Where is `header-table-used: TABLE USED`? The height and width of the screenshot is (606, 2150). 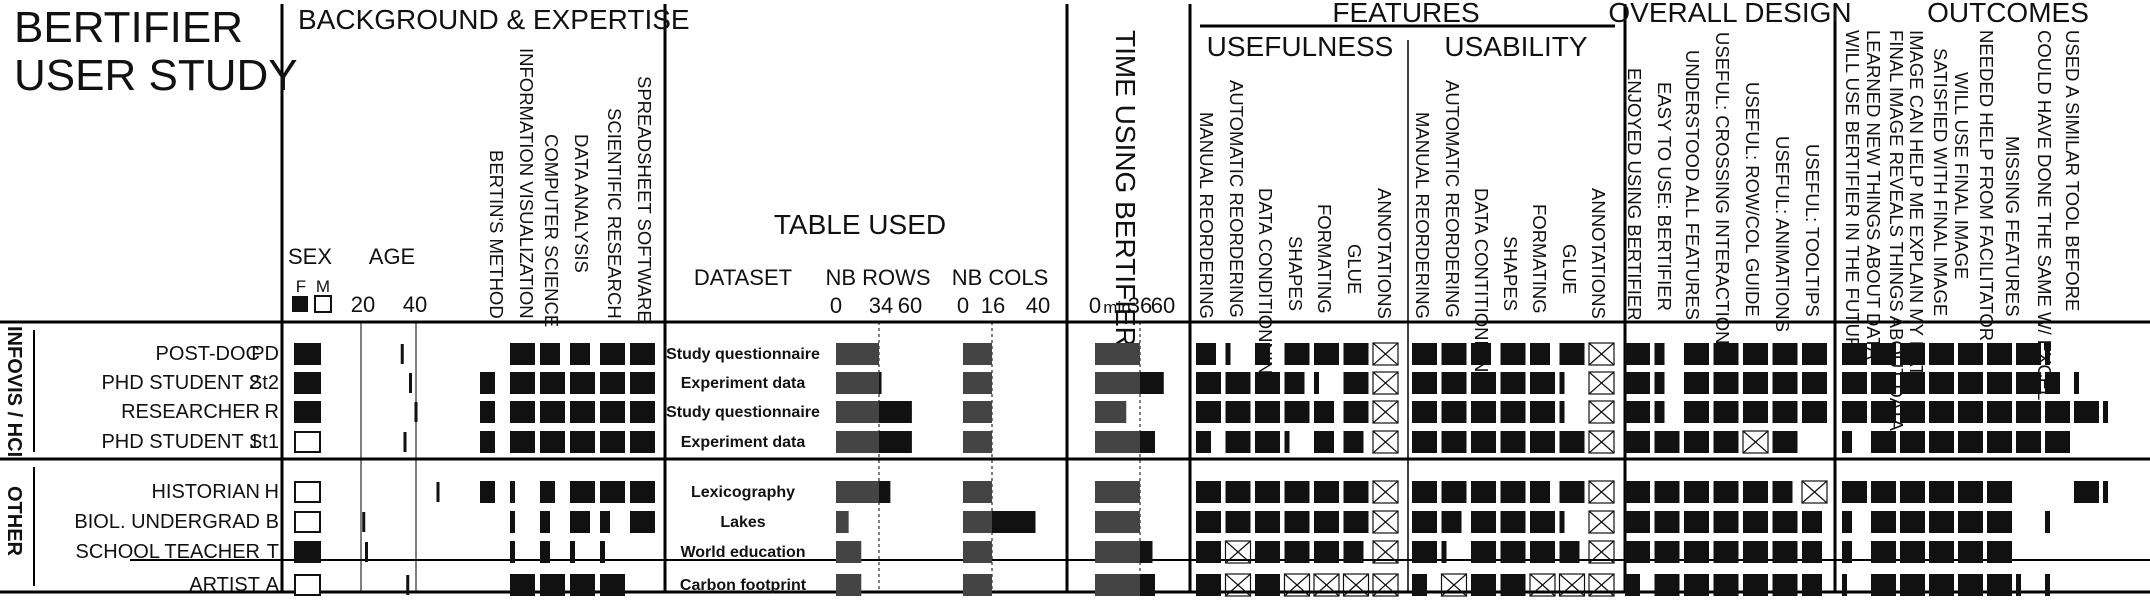
header-table-used: TABLE USED is located at coordinates (860, 224).